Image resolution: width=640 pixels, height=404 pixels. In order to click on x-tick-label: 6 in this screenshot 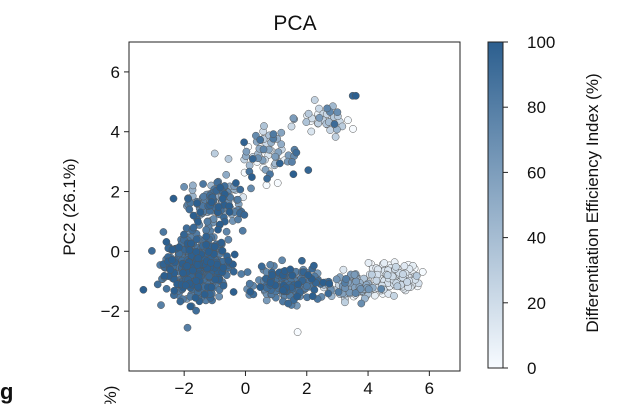, I will do `click(429, 388)`.